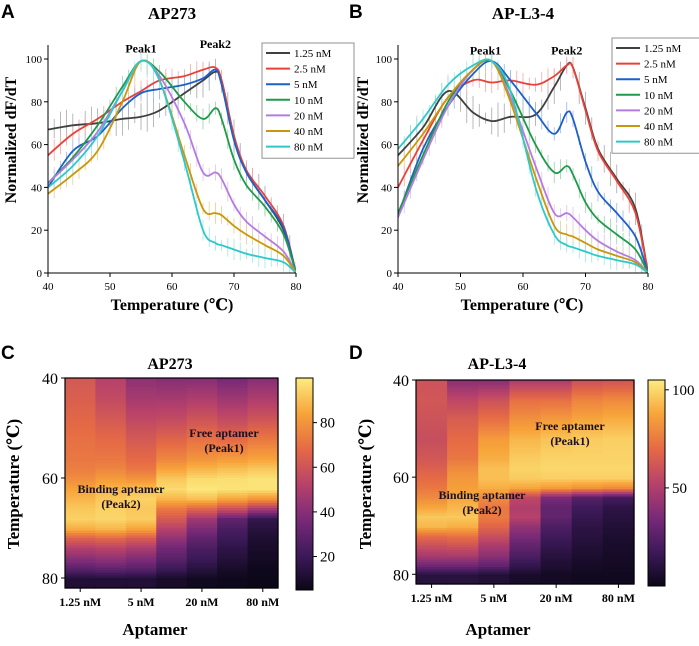  I want to click on x-tick-label: 70, so click(235, 287).